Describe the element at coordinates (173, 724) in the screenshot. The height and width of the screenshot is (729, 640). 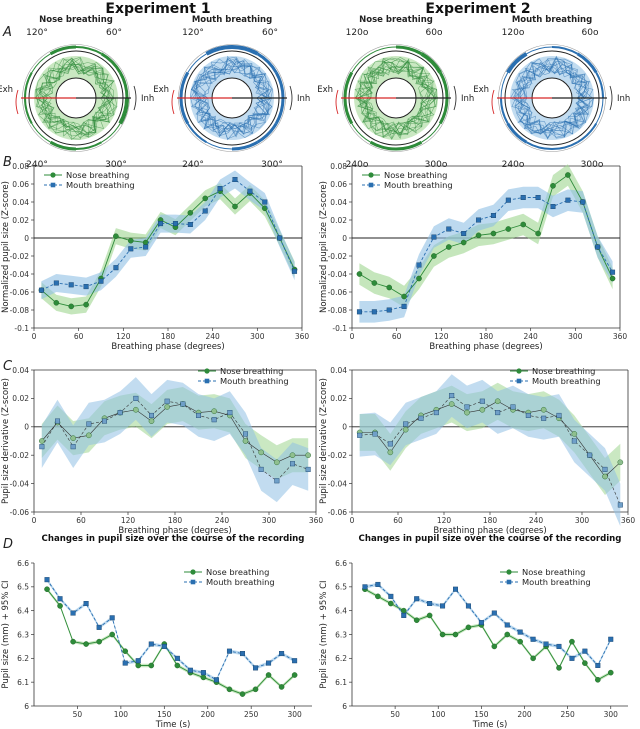
I see `x-axis-label: Time (s)` at that location.